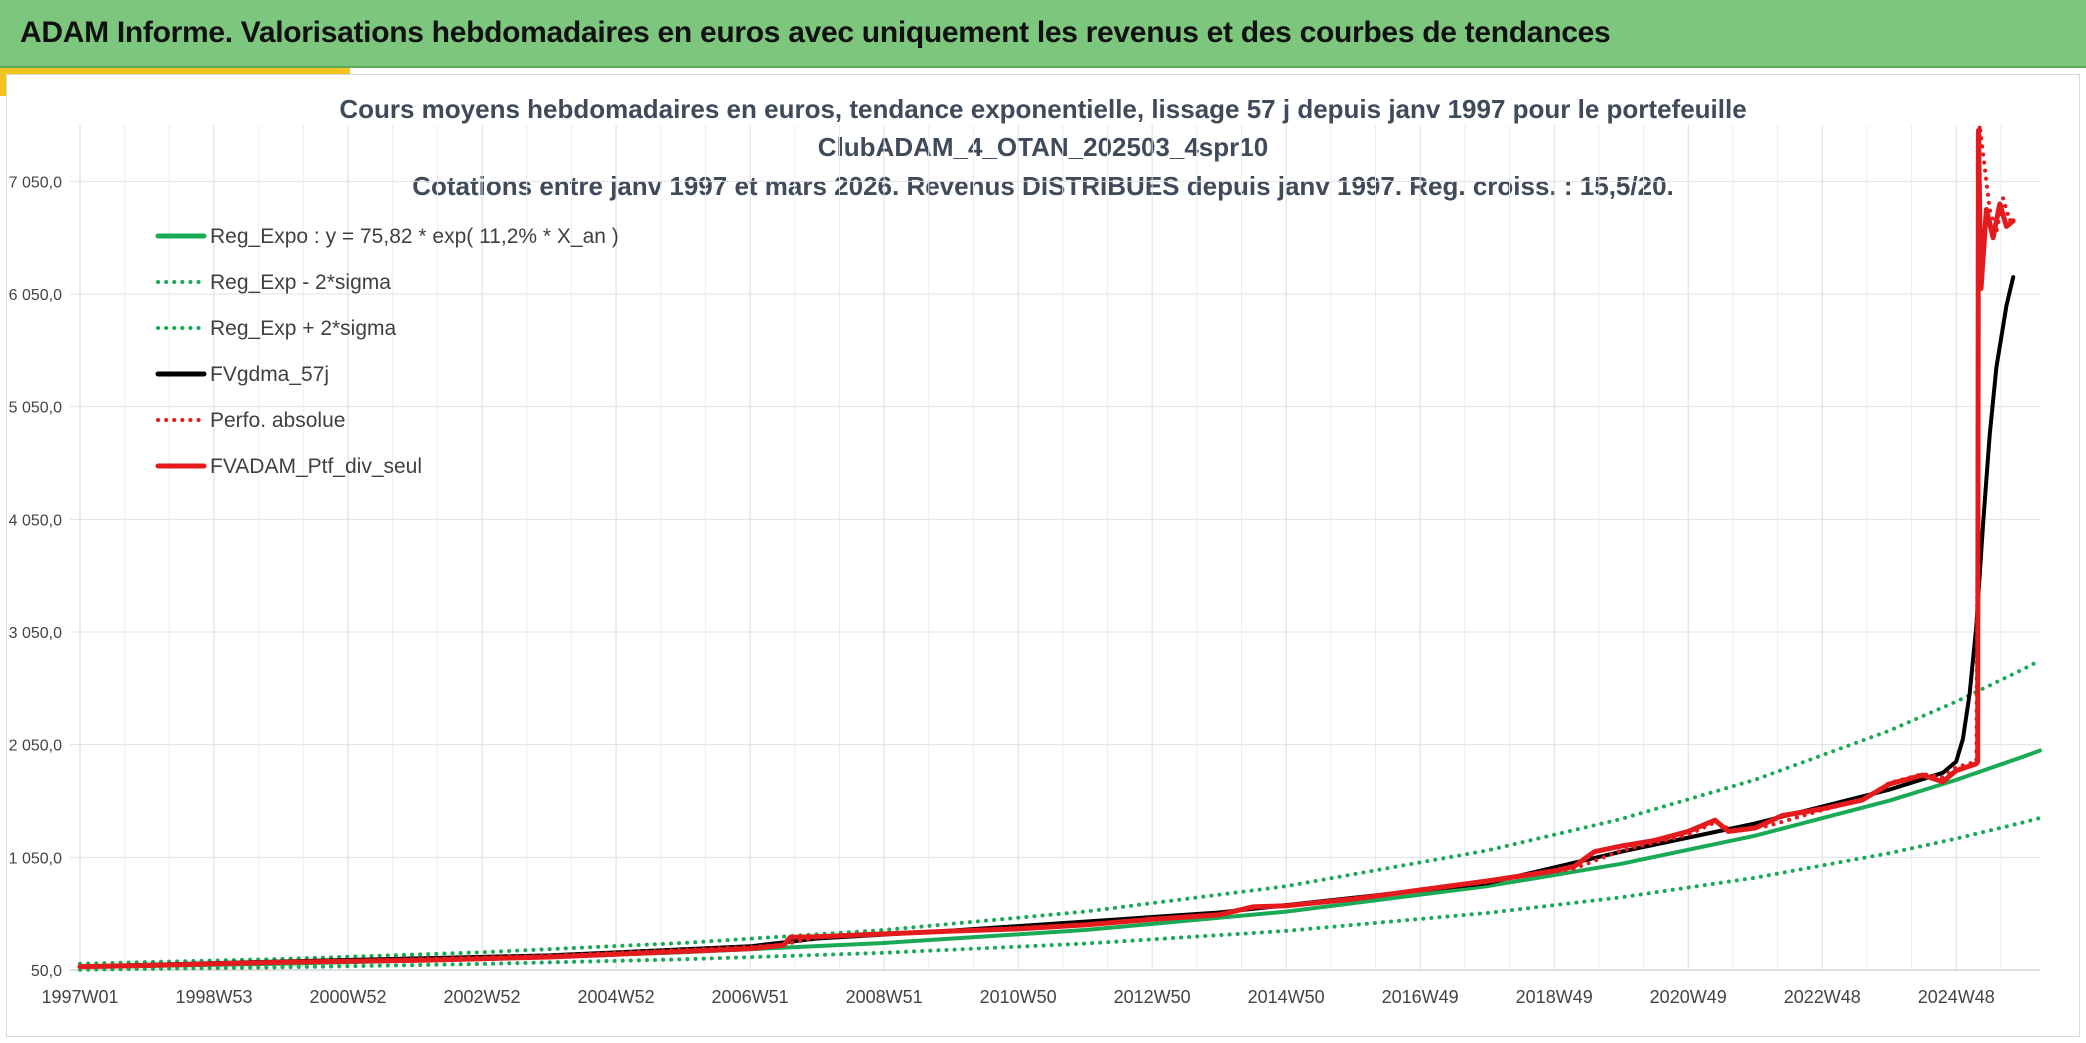  Describe the element at coordinates (35, 295) in the screenshot. I see `y-tick-label: 6 050,0` at that location.